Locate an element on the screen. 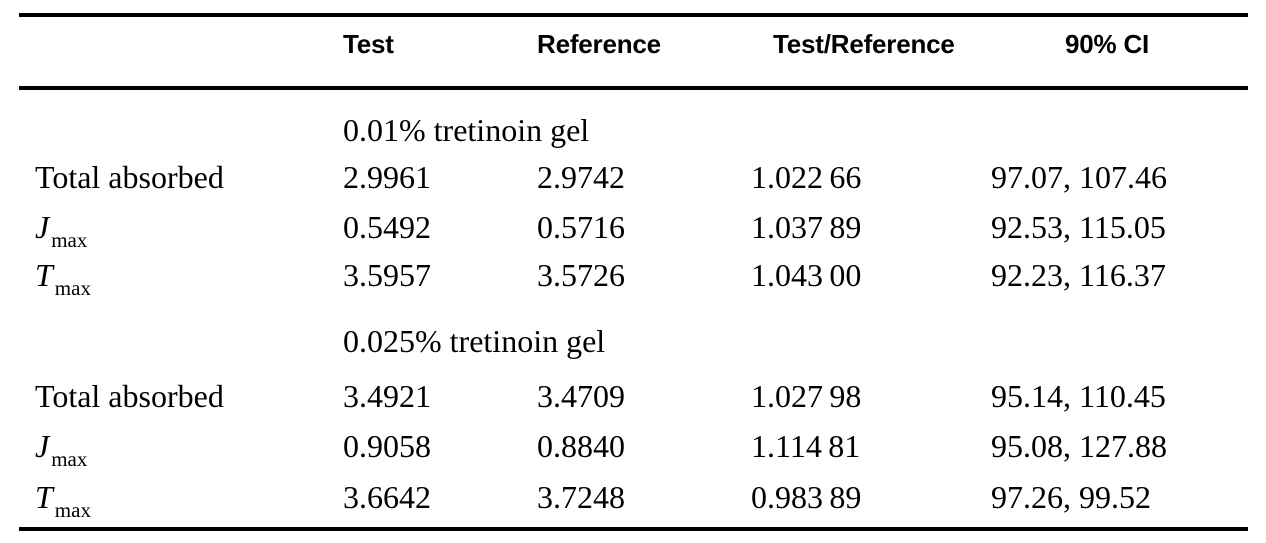  table-header-row: Test Reference Test/Reference 90% CI is located at coordinates (633, 44).